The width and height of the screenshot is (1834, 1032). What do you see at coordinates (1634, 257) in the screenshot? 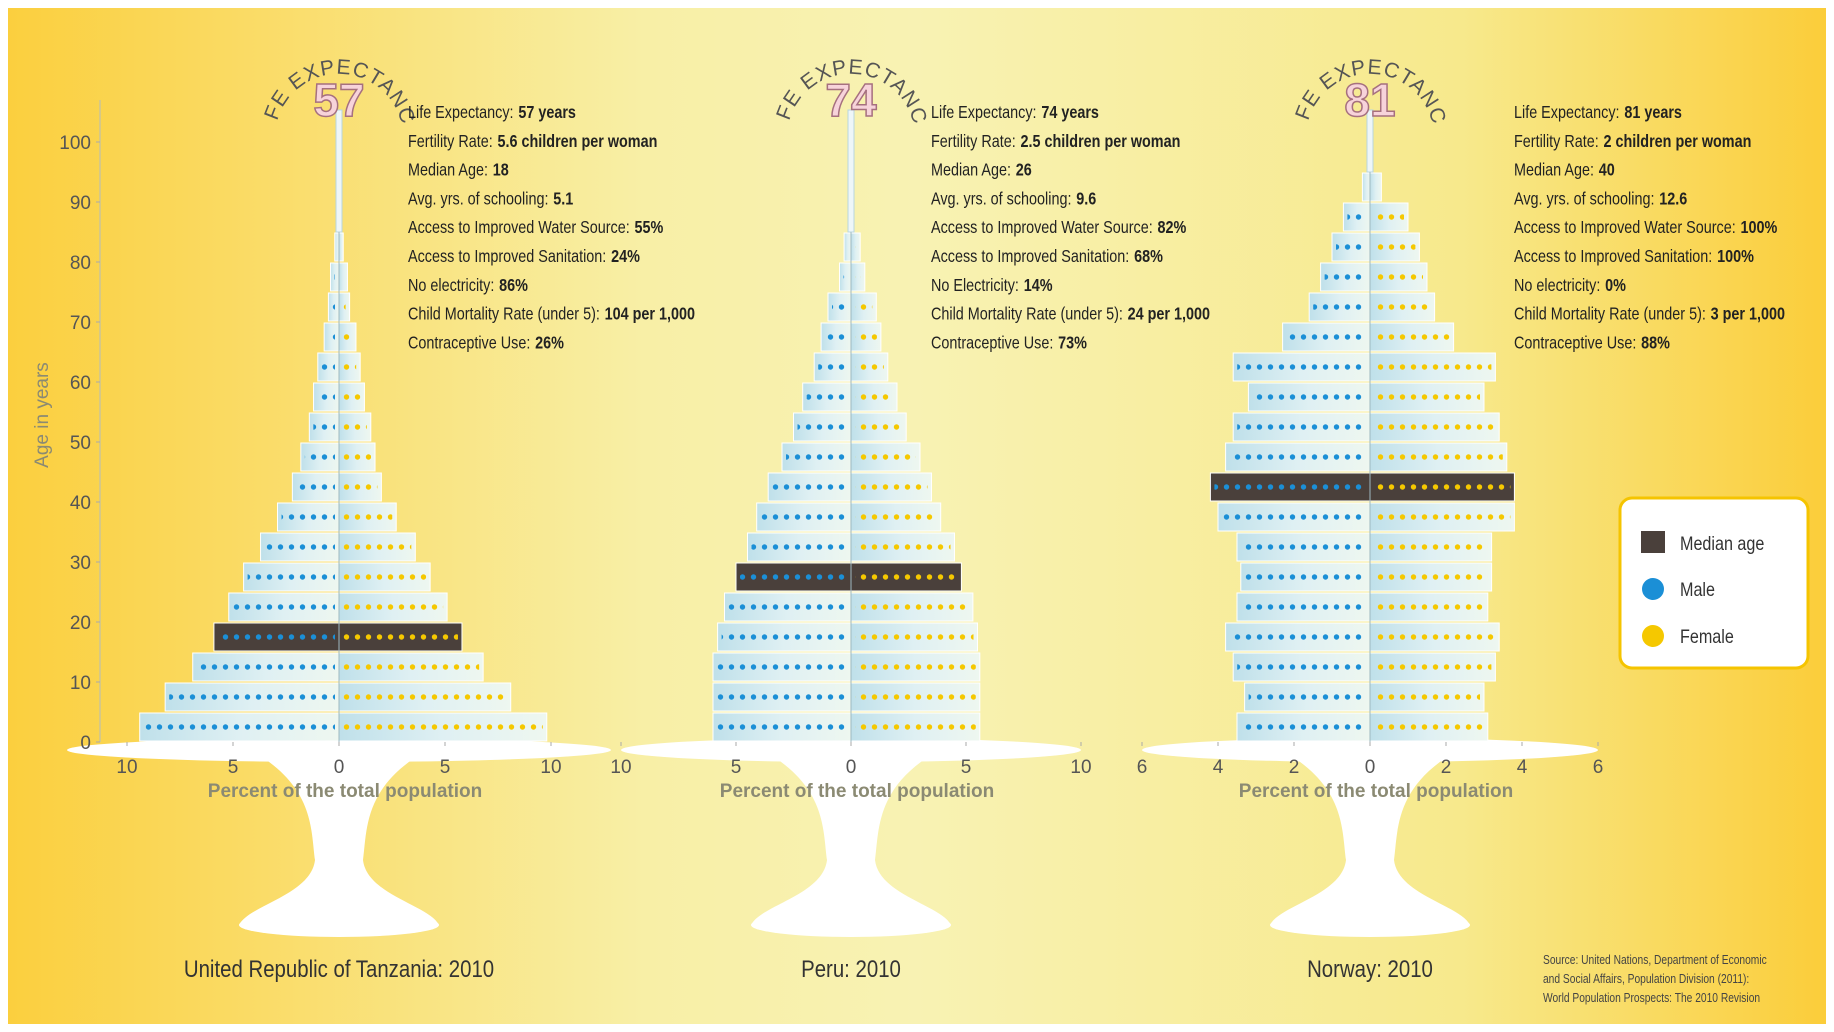
I see `stat-line: Access to Improved Sanitation: 100%` at bounding box center [1634, 257].